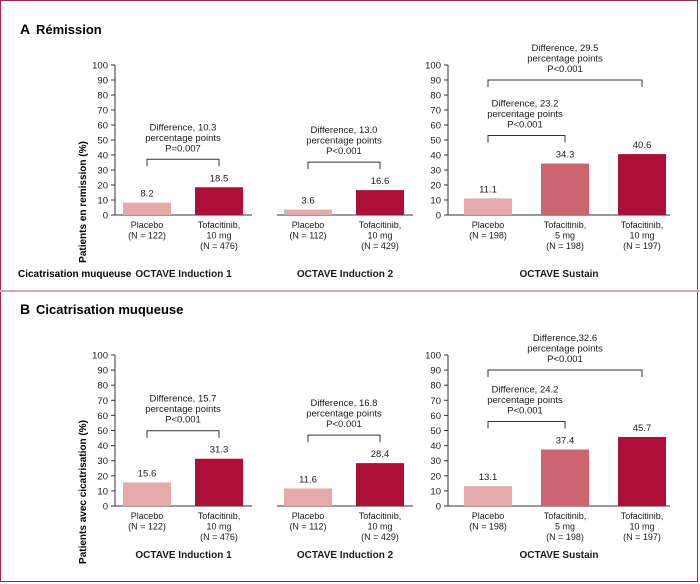 This screenshot has height=584, width=700. I want to click on panel-b-ylabel: Patients avec cicatrisation (%), so click(83, 492).